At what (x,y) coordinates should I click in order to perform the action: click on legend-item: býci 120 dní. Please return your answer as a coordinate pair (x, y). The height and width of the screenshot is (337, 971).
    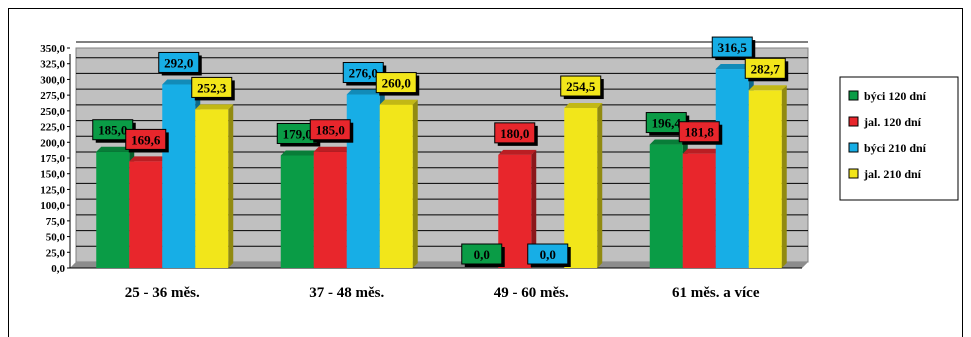
    Looking at the image, I should click on (887, 96).